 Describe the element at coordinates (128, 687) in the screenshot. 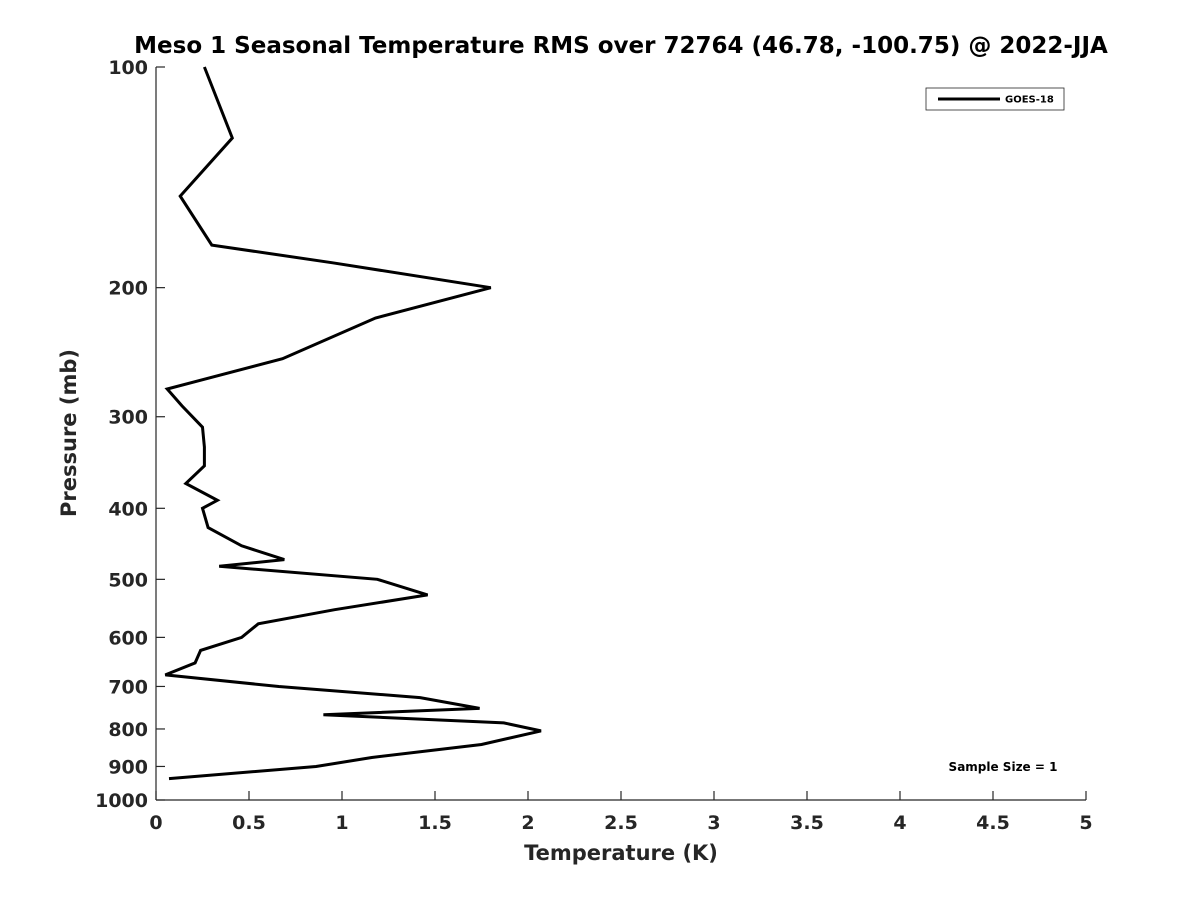

I see `y-tick-label: 700` at that location.